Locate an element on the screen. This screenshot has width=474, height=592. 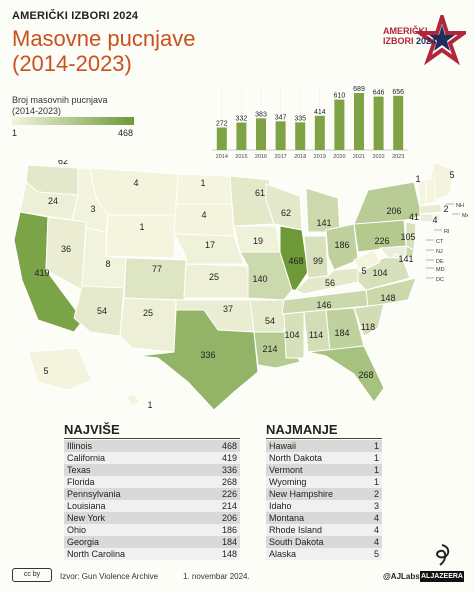
bar-value-2016: 383 is located at coordinates (261, 114).